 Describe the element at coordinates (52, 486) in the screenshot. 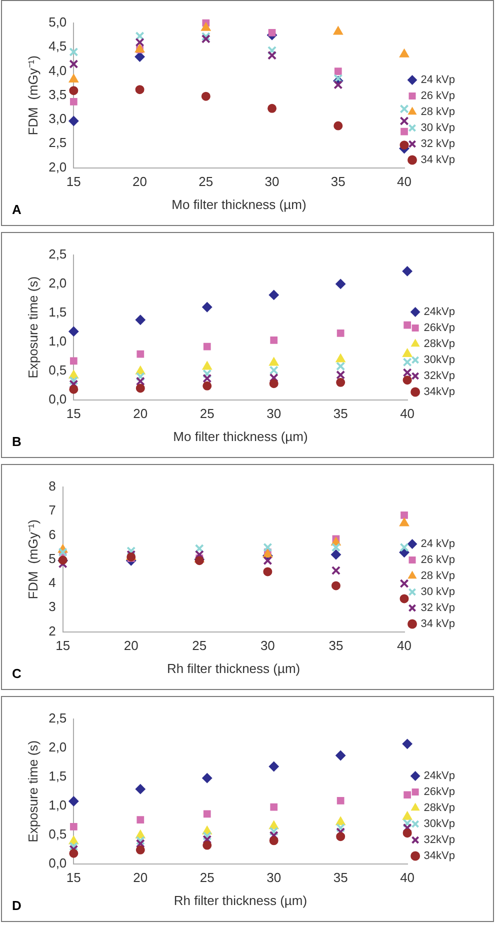

I see `y-tick-label: 8` at that location.